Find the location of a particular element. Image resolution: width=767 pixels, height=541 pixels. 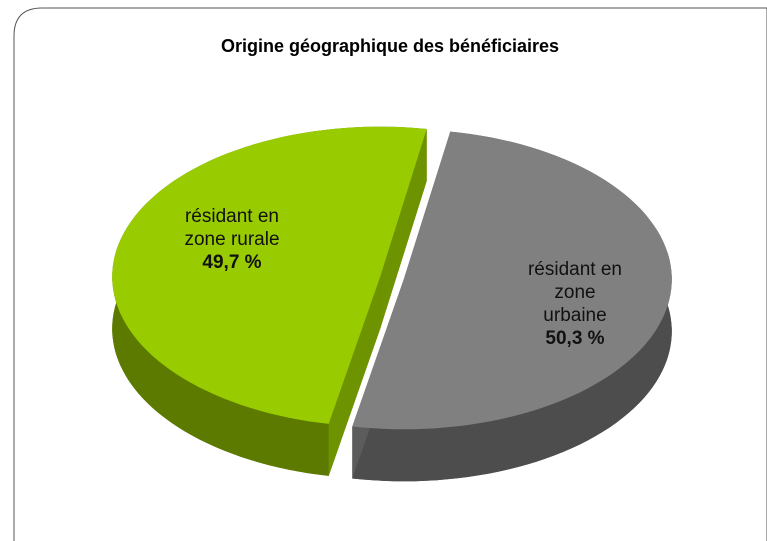

slice-label: résidant en zone urbaine 50,3 % is located at coordinates (575, 304).